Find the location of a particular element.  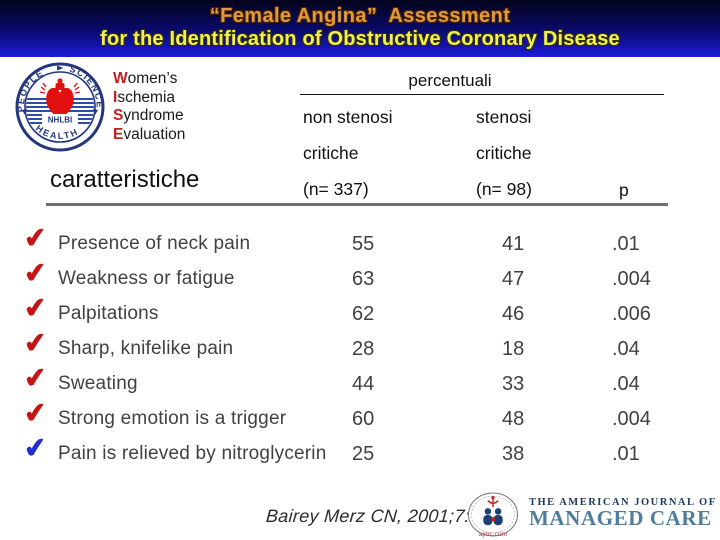

wise-line-ischemia: Ischemia is located at coordinates (149, 98).